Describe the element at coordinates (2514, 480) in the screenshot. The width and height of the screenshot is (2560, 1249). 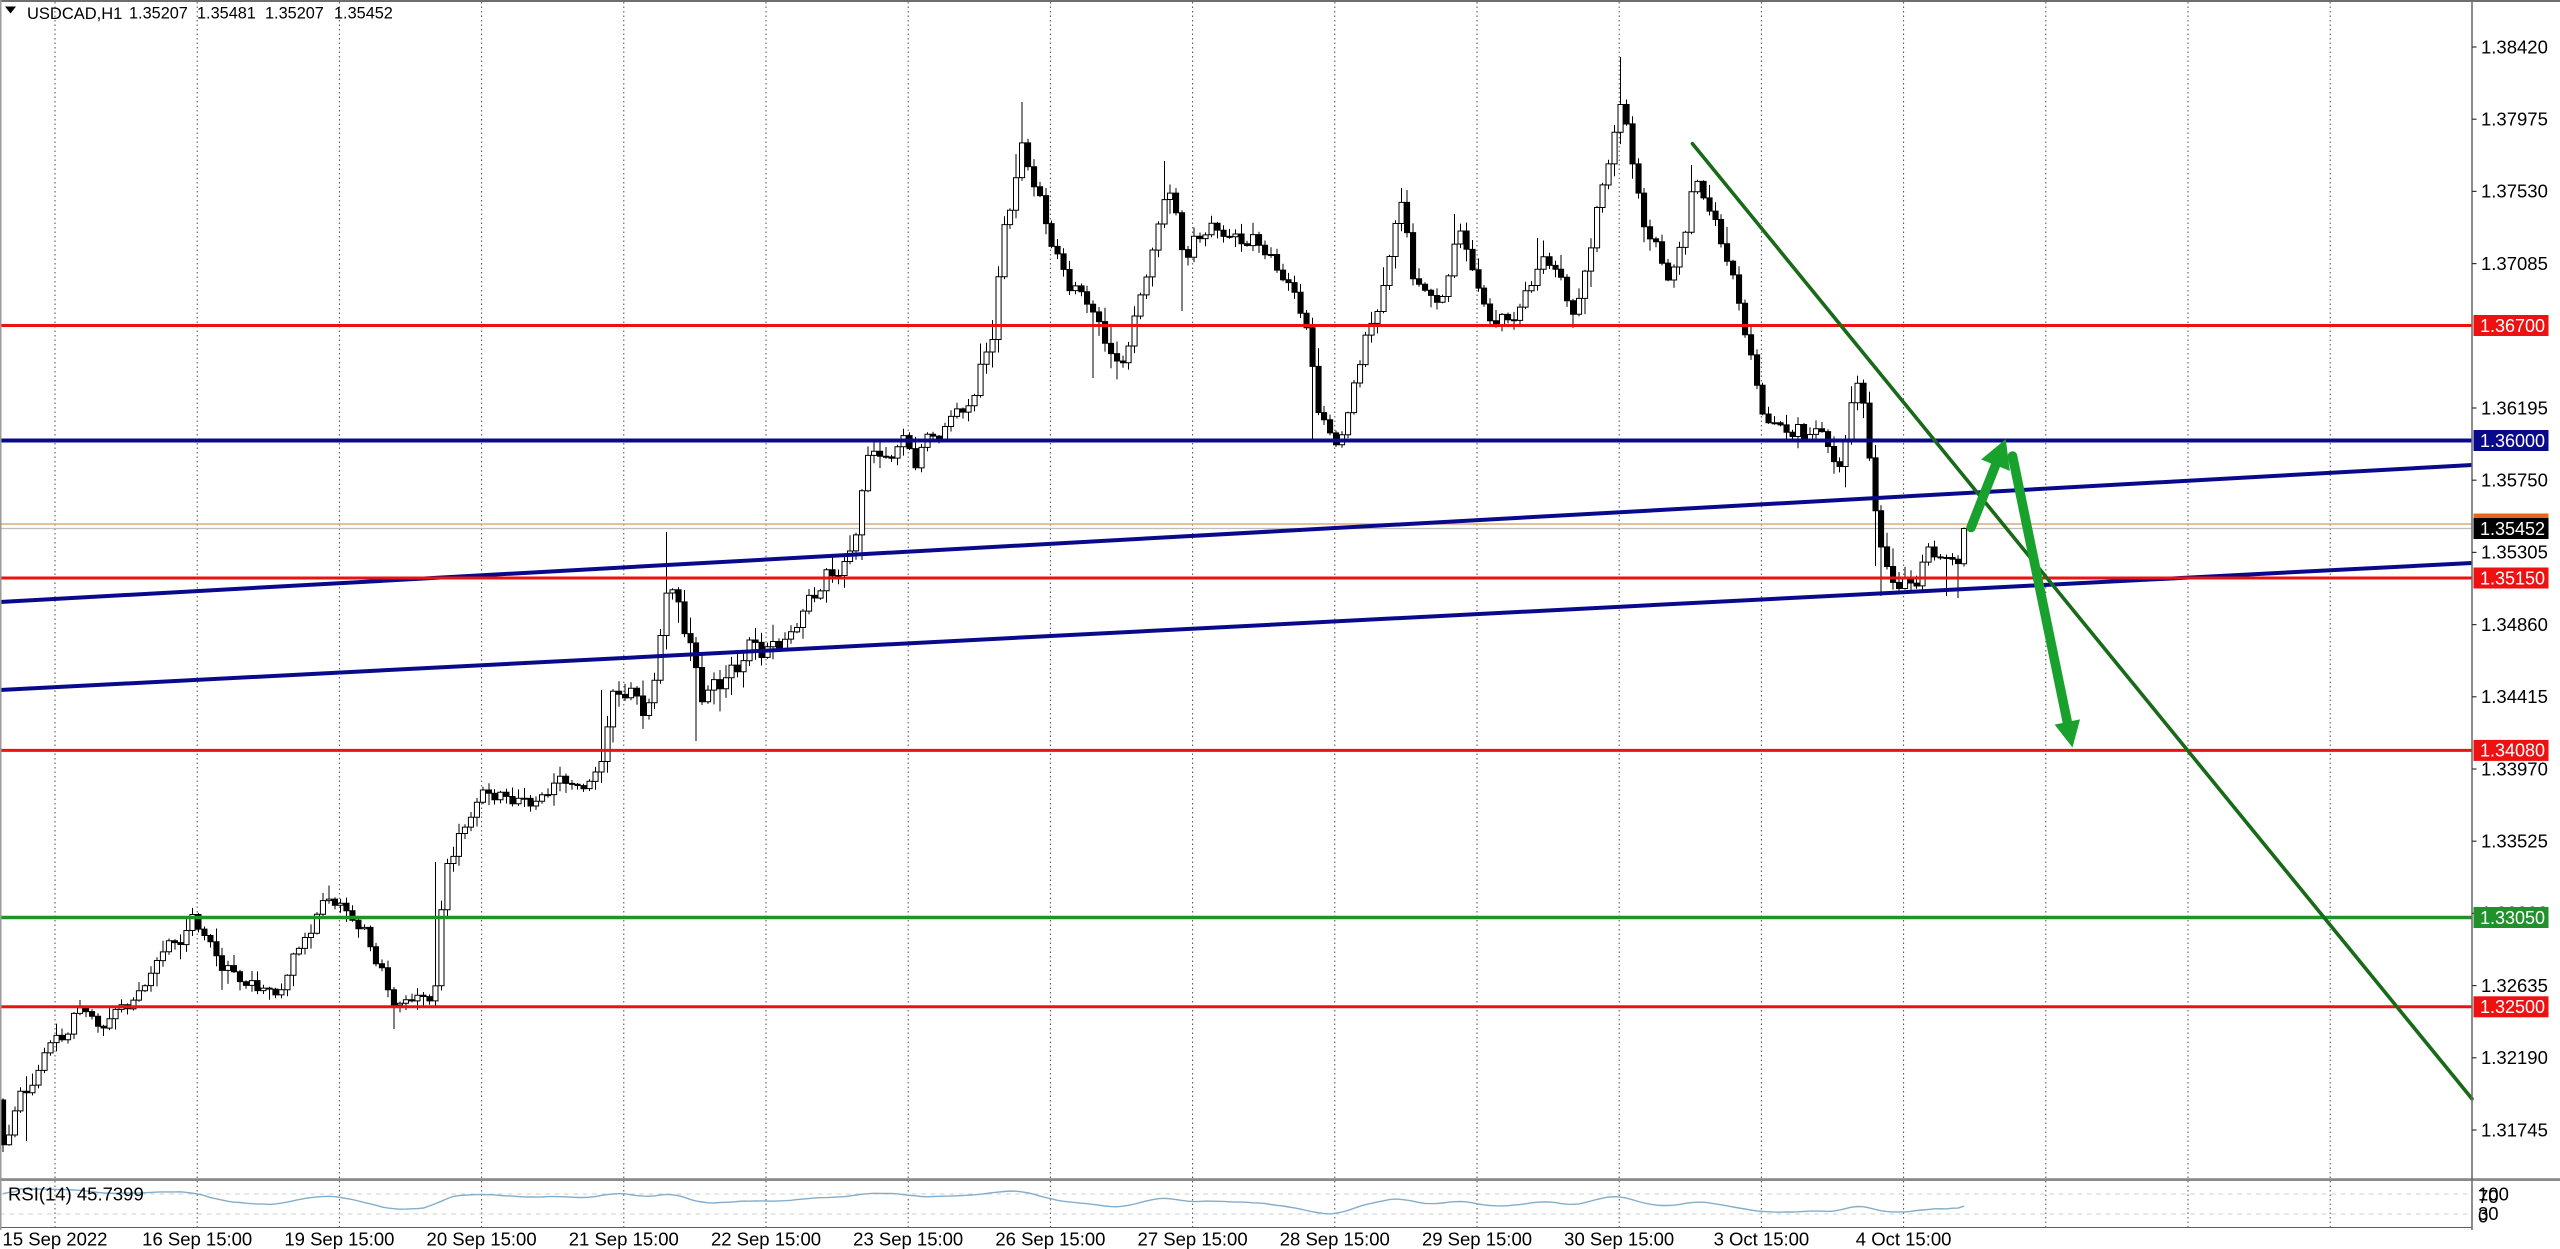
I see `svg-text: 1.35750` at that location.